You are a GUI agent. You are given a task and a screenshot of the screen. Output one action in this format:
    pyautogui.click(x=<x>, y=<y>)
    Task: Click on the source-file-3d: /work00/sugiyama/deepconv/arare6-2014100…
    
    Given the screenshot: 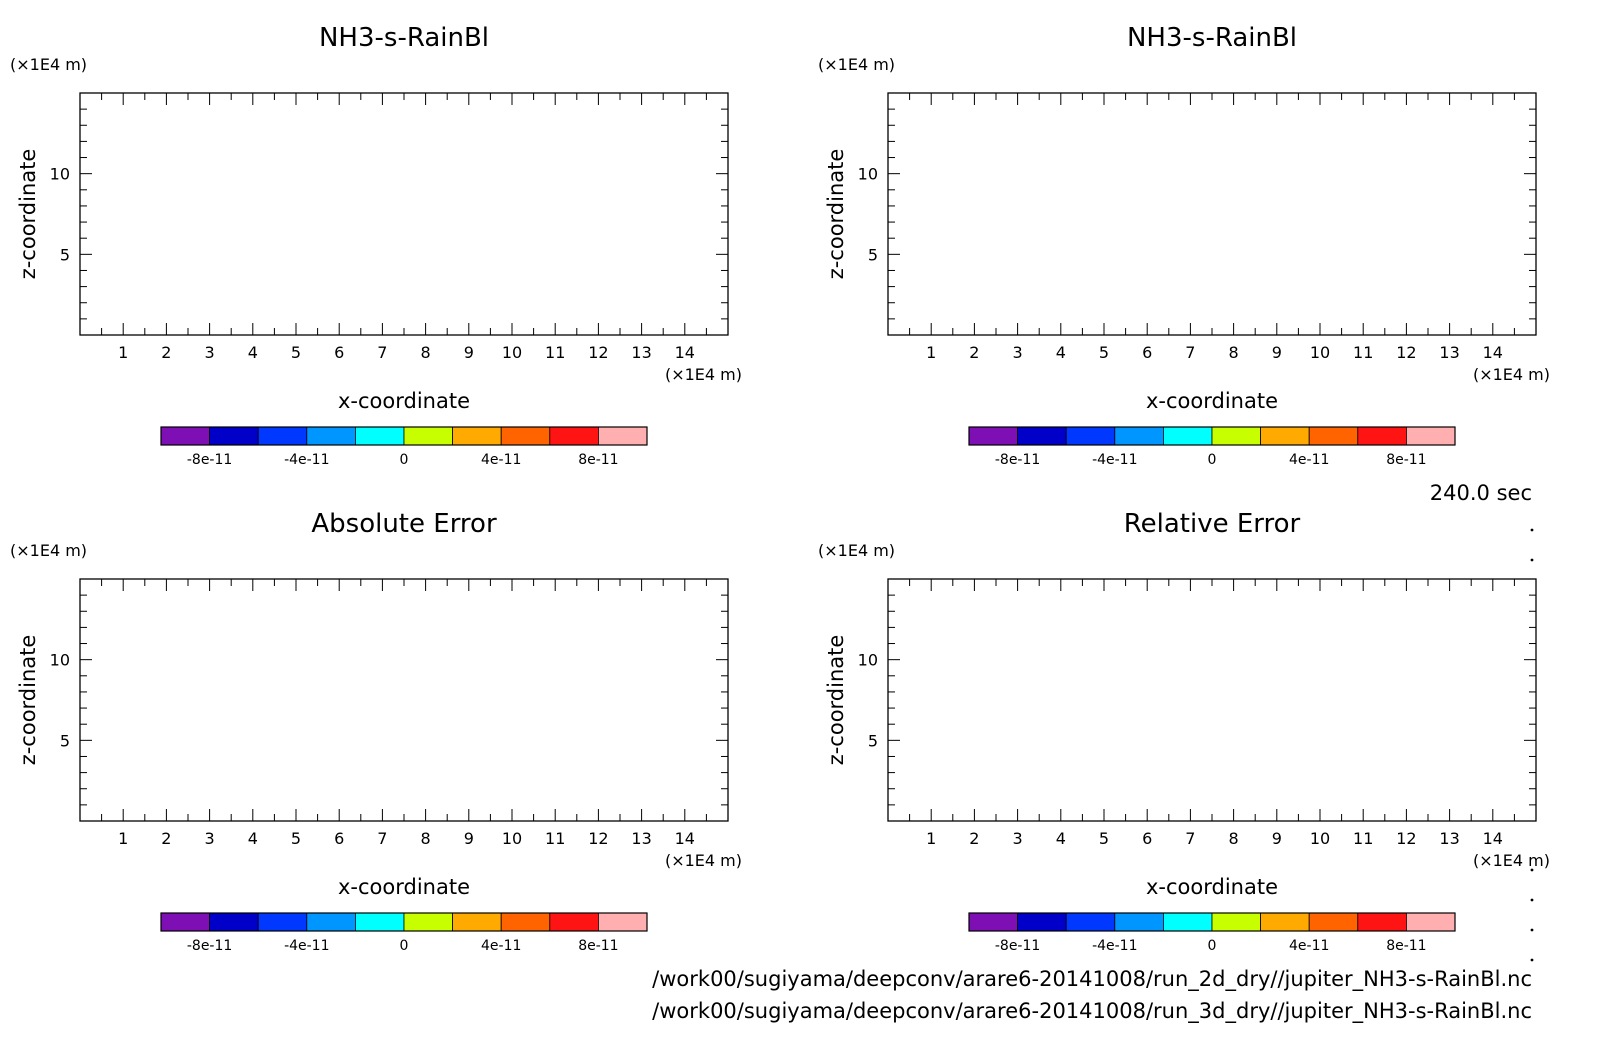 What is the action you would take?
    pyautogui.click(x=1092, y=1011)
    